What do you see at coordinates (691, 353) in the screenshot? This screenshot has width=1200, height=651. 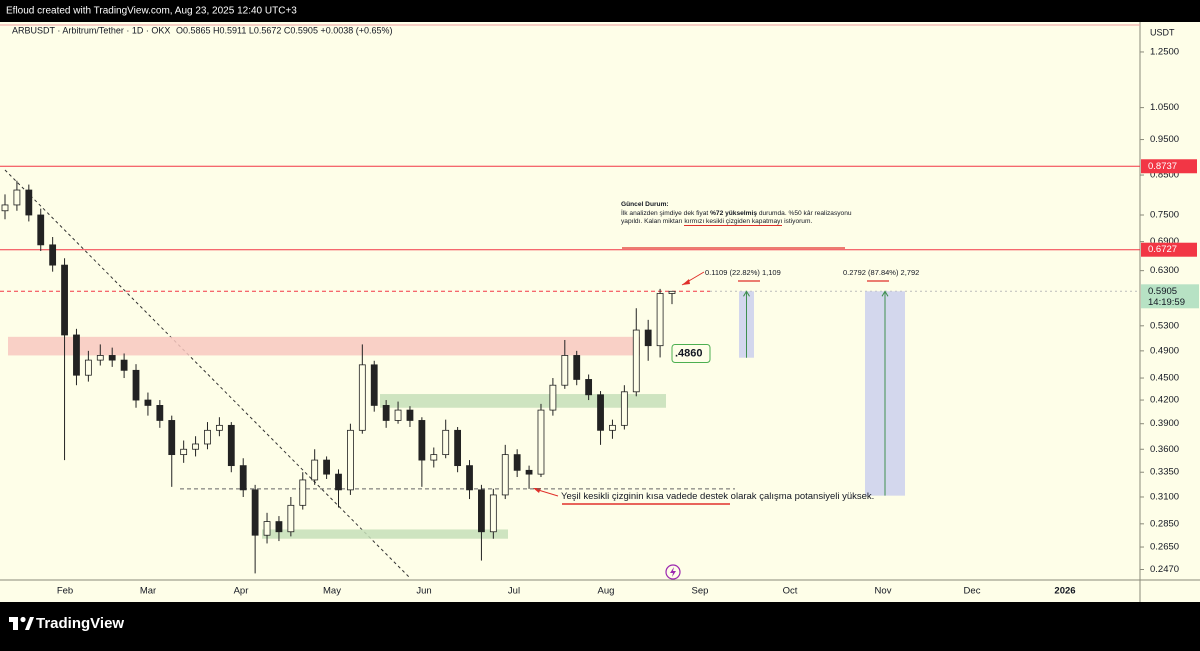 I see `price-tag-box` at bounding box center [691, 353].